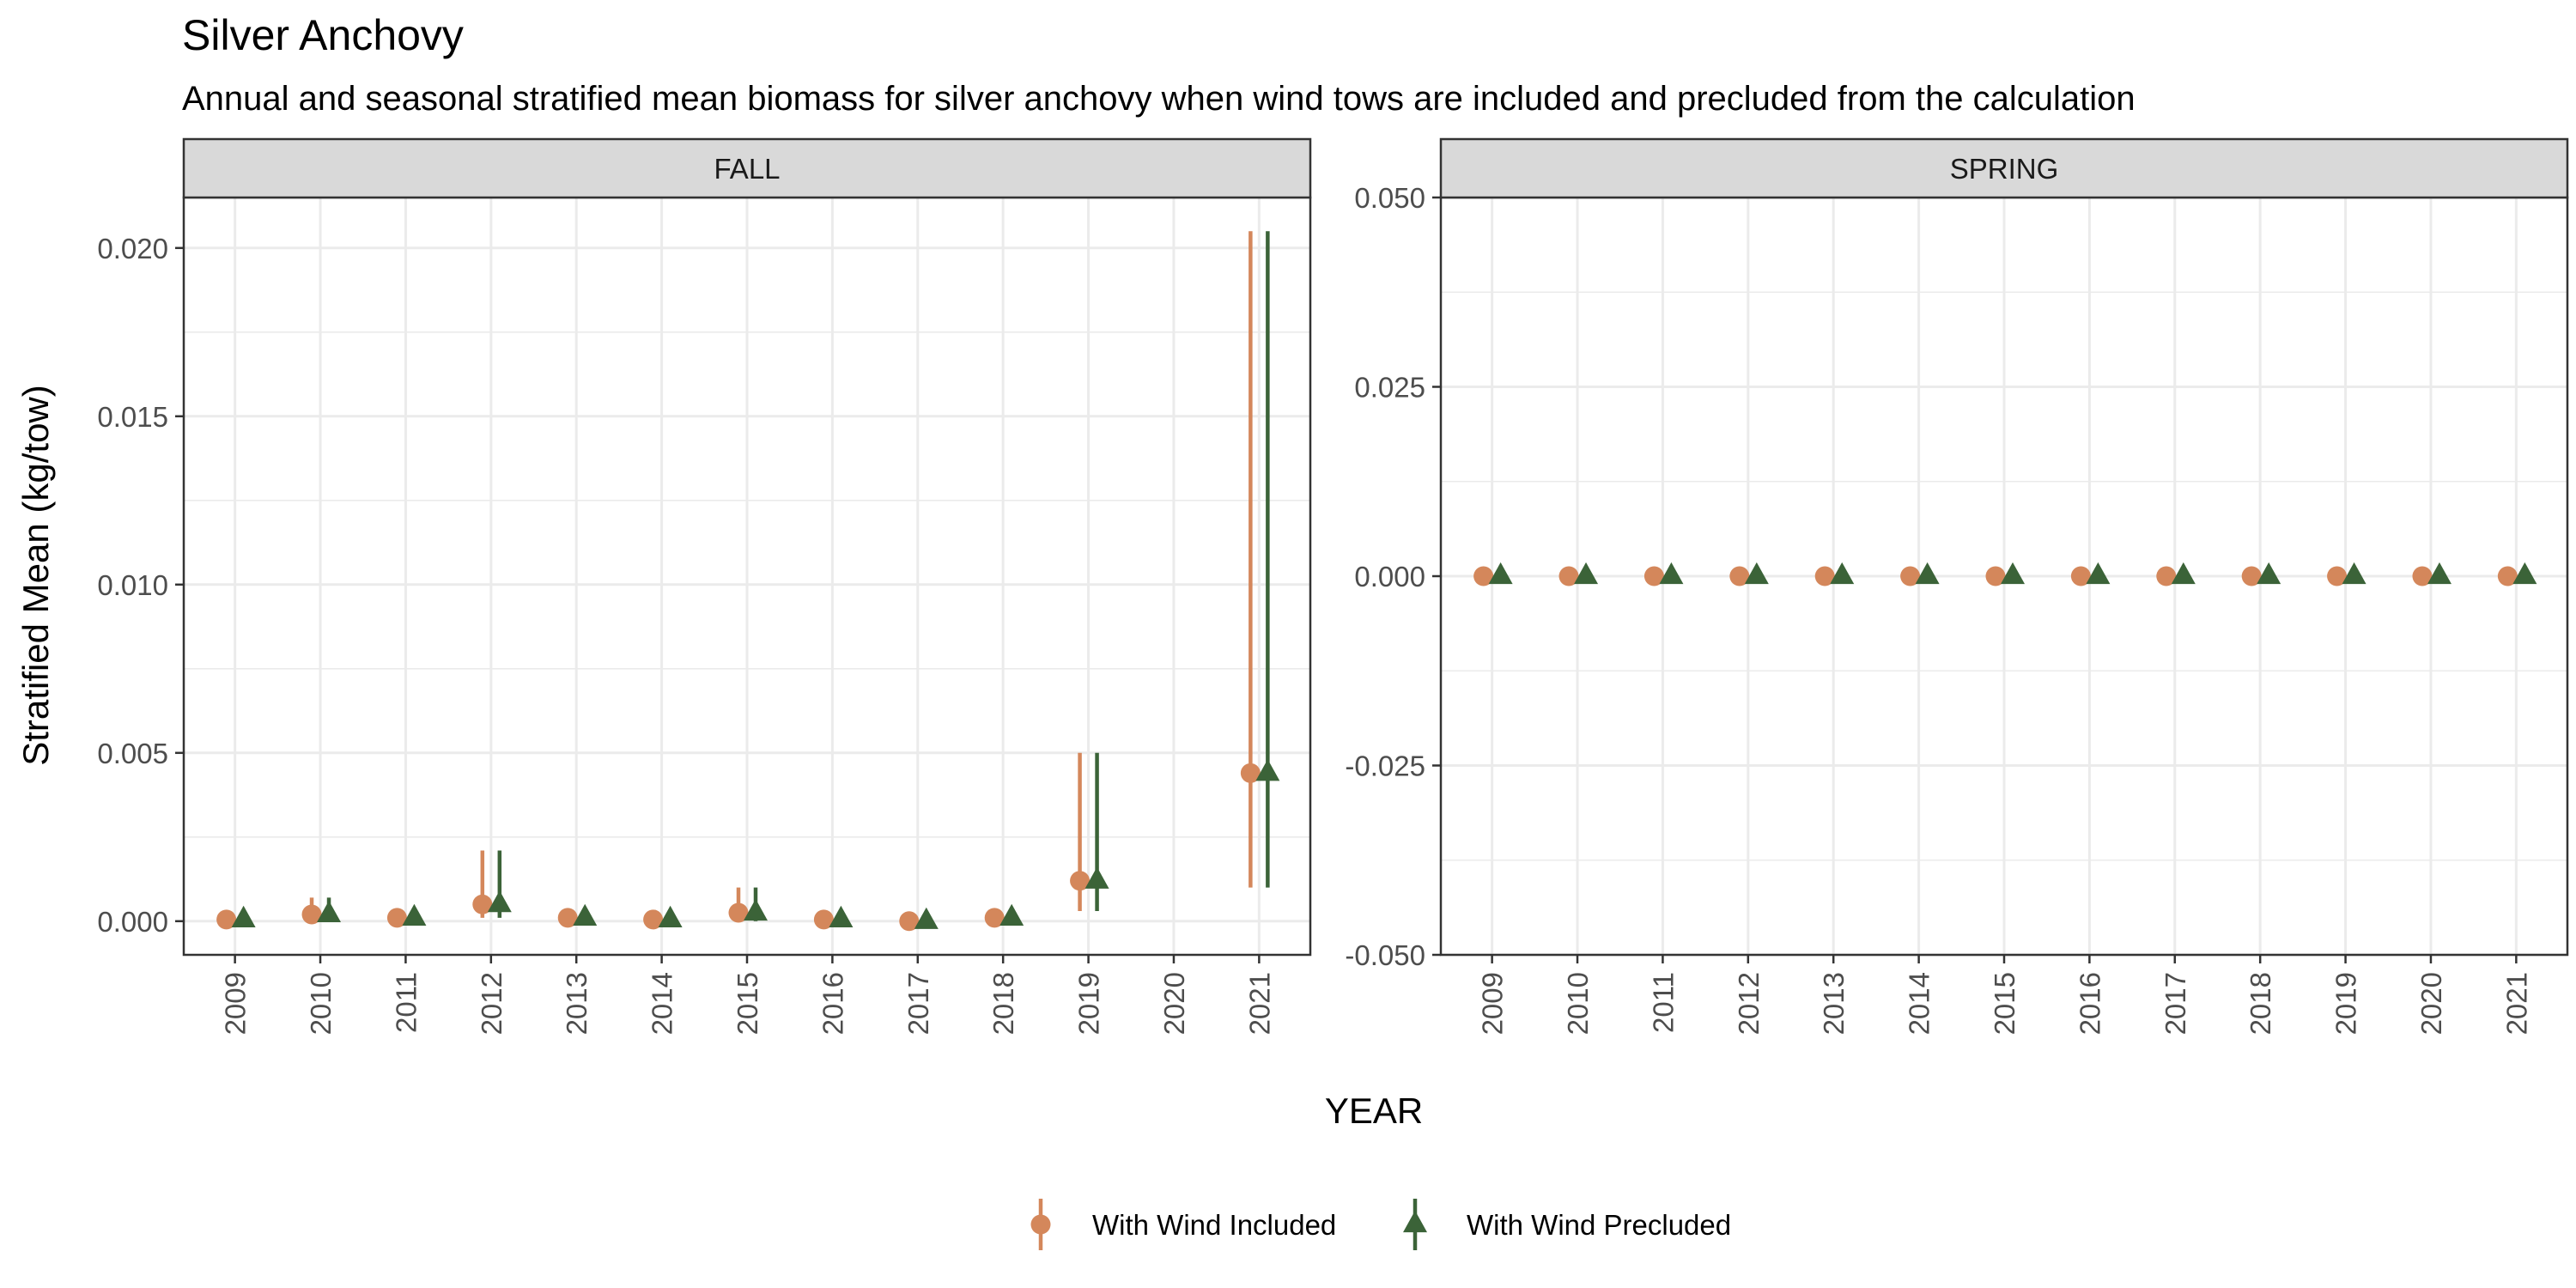 Image resolution: width=2576 pixels, height=1288 pixels. Describe the element at coordinates (132, 753) in the screenshot. I see `y-tick-label: 0.005` at that location.